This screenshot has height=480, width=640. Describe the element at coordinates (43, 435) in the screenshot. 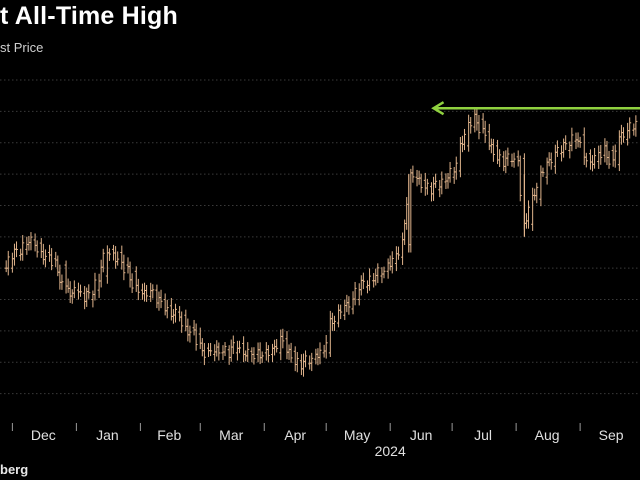

I see `month-label: Dec` at that location.